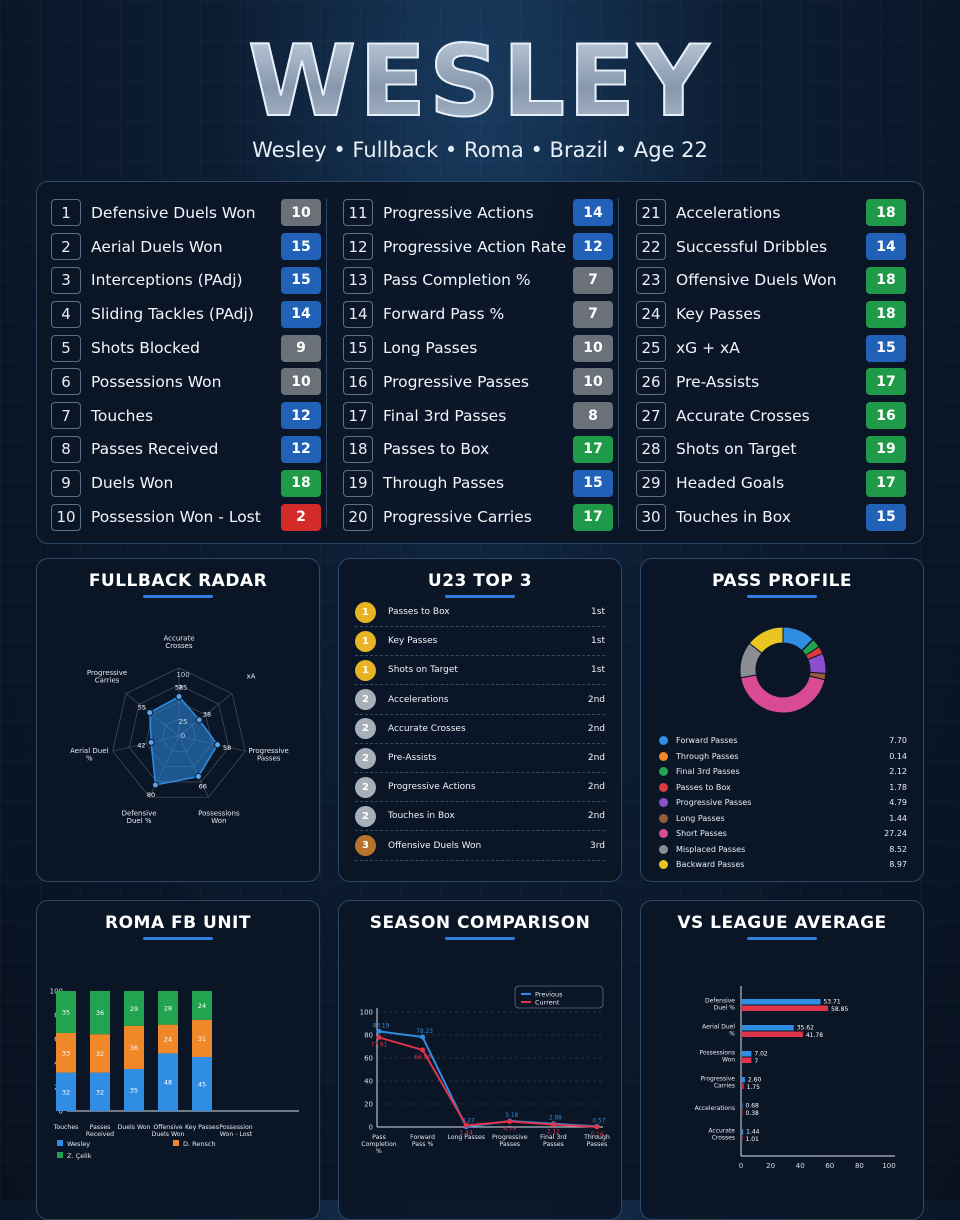  What do you see at coordinates (430, 348) in the screenshot?
I see `metric-label: Long Passes` at bounding box center [430, 348].